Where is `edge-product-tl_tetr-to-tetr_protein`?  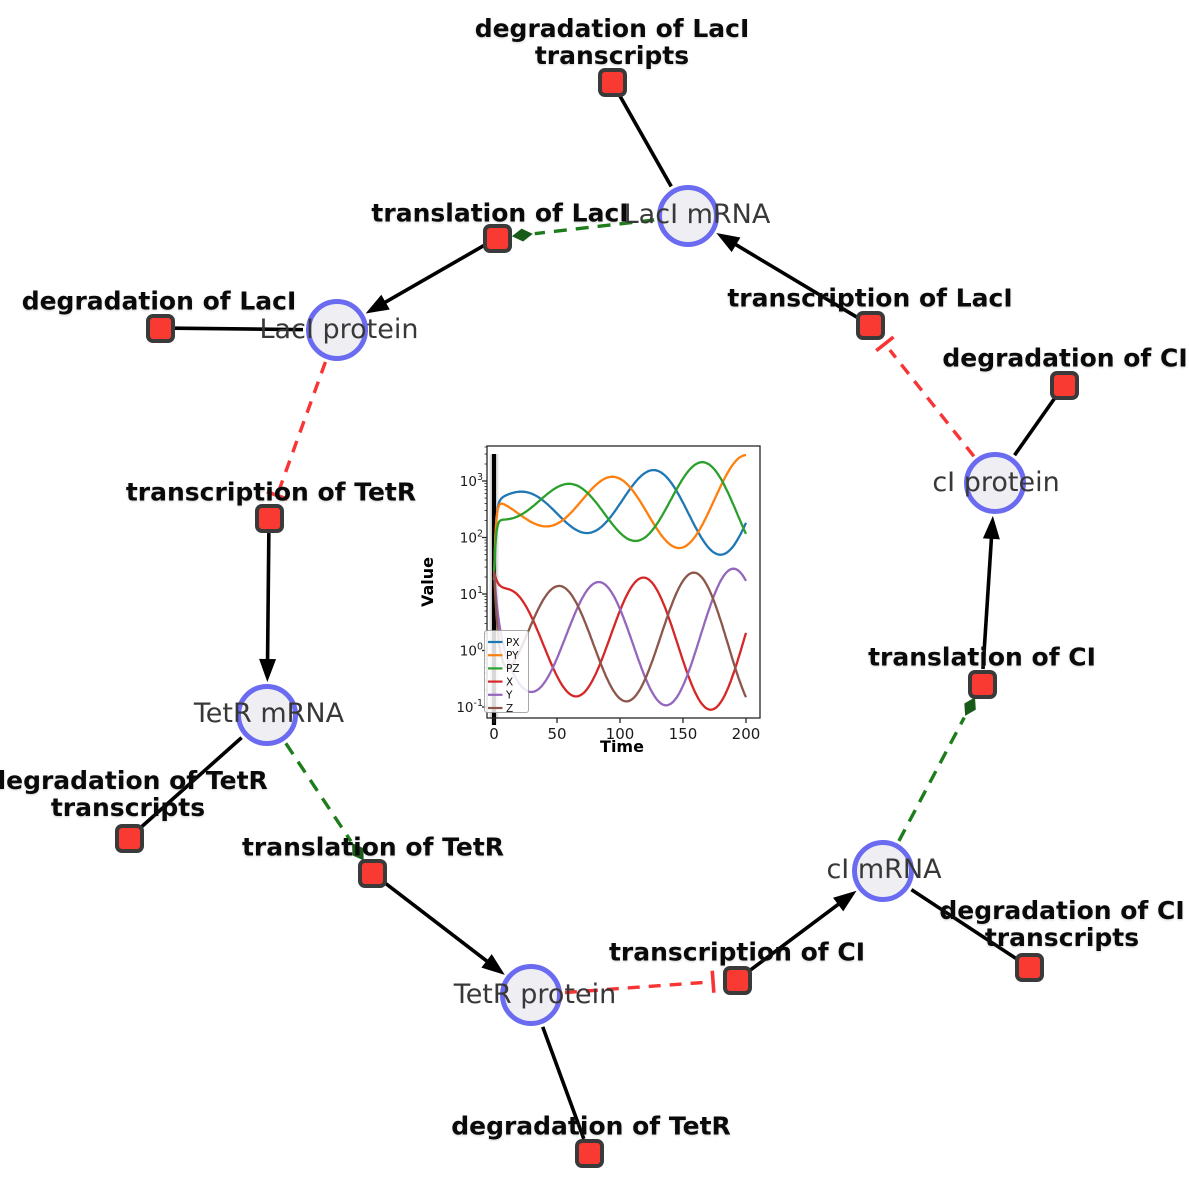 edge-product-tl_tetr-to-tetr_protein is located at coordinates (443, 927).